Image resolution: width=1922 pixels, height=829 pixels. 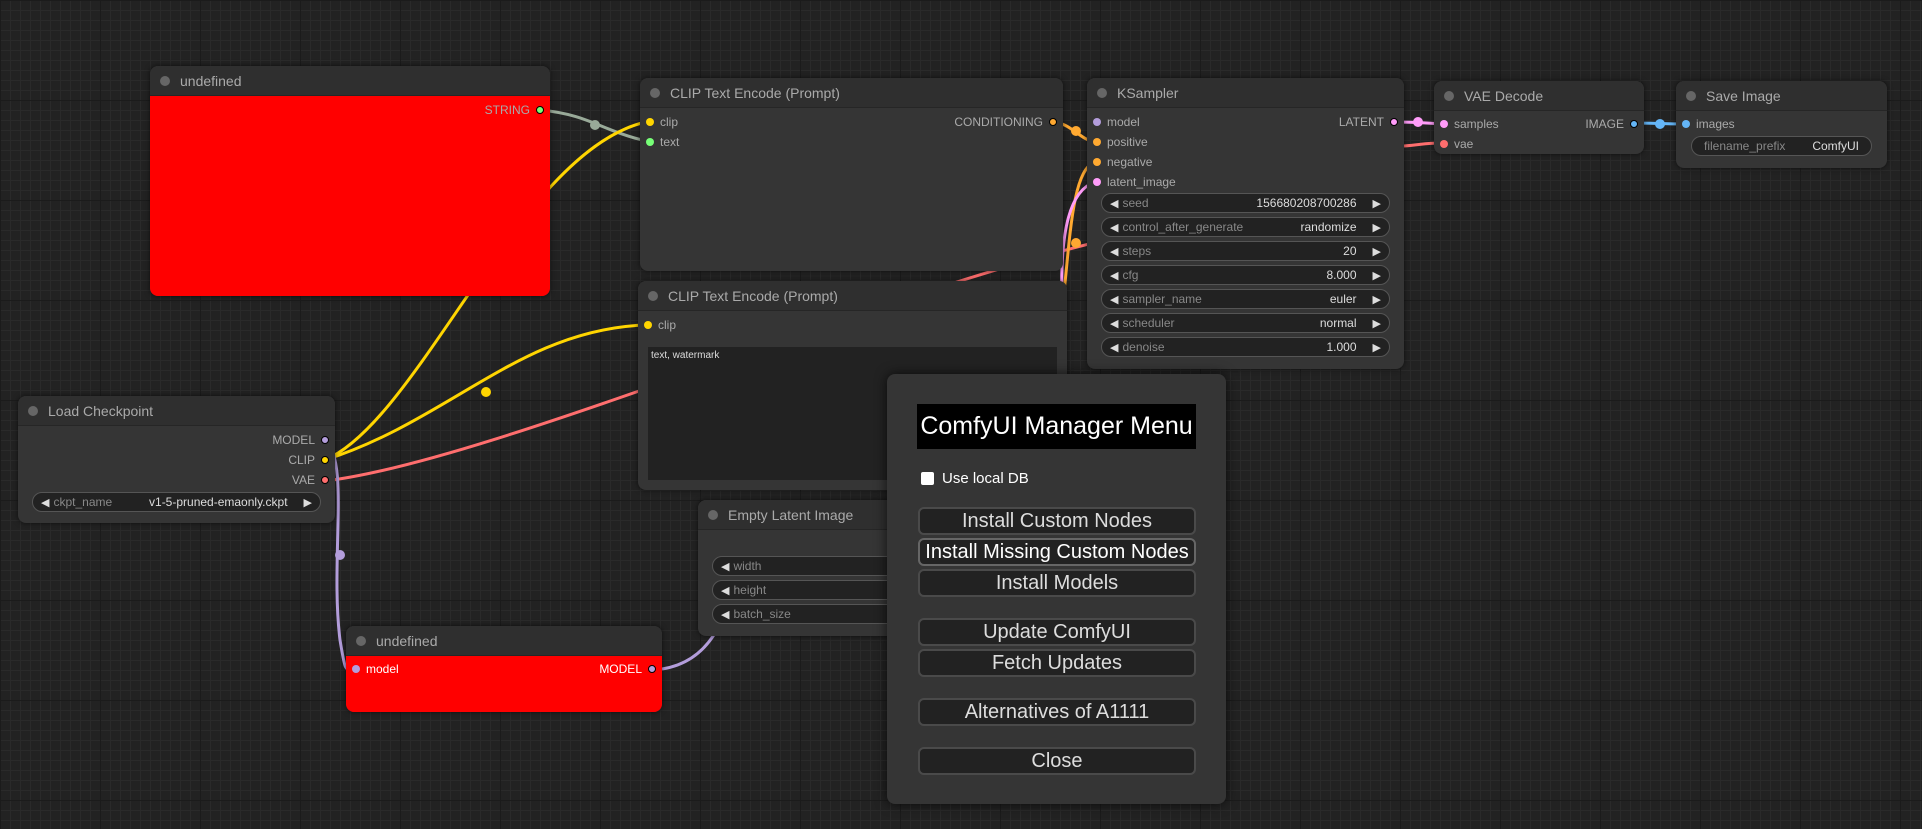 What do you see at coordinates (1057, 521) in the screenshot?
I see `install-custom-nodes-button: Install Custom Nodes` at bounding box center [1057, 521].